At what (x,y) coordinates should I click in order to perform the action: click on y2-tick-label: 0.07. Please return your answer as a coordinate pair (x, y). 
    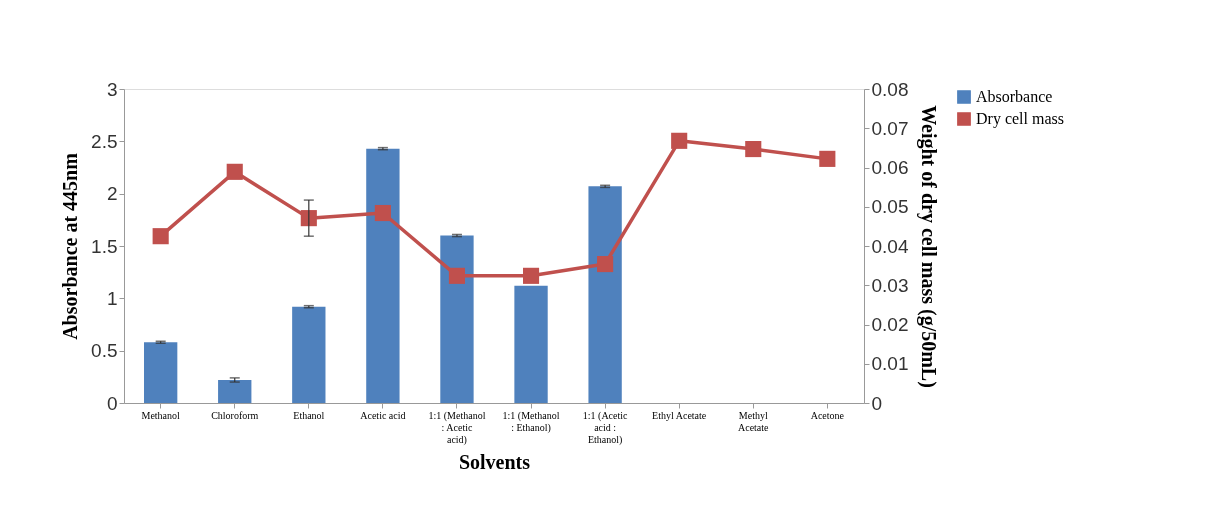
    Looking at the image, I should click on (890, 128).